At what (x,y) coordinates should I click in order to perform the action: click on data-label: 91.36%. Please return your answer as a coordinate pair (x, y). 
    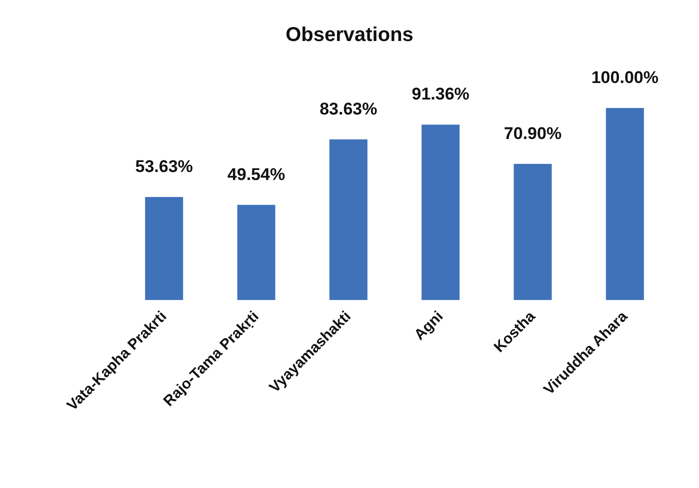
    Looking at the image, I should click on (441, 94).